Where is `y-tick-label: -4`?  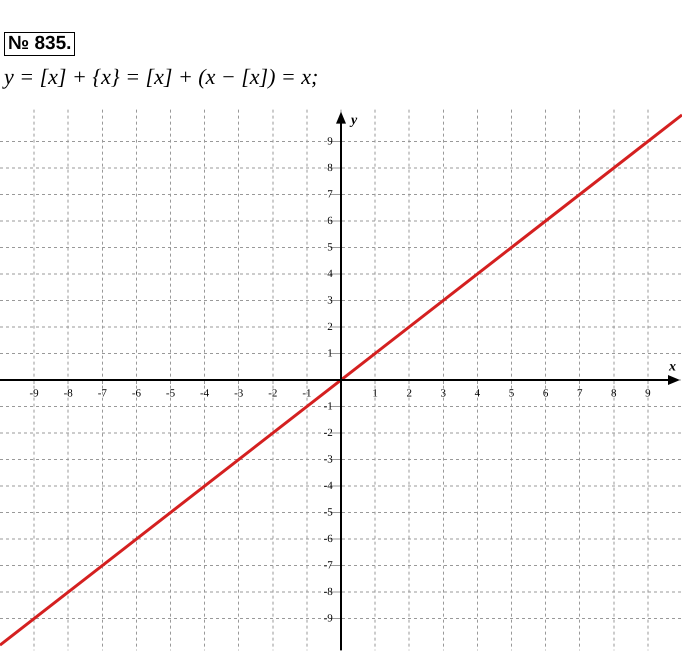
y-tick-label: -4 is located at coordinates (332, 486).